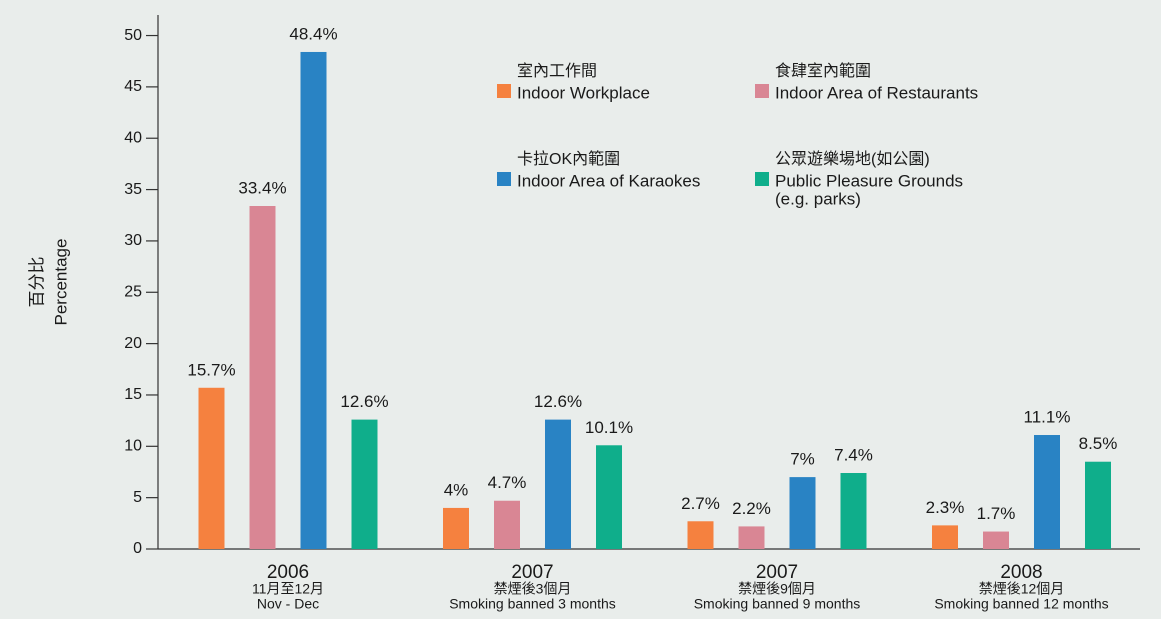 The height and width of the screenshot is (619, 1161). I want to click on value-label: 11.1%, so click(1047, 416).